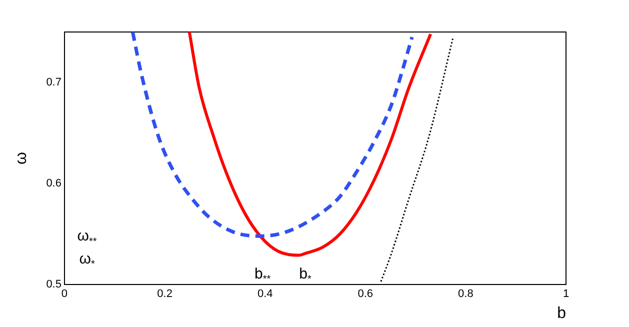 The width and height of the screenshot is (629, 327). What do you see at coordinates (21, 158) in the screenshot?
I see `y-axis-title: ω` at bounding box center [21, 158].